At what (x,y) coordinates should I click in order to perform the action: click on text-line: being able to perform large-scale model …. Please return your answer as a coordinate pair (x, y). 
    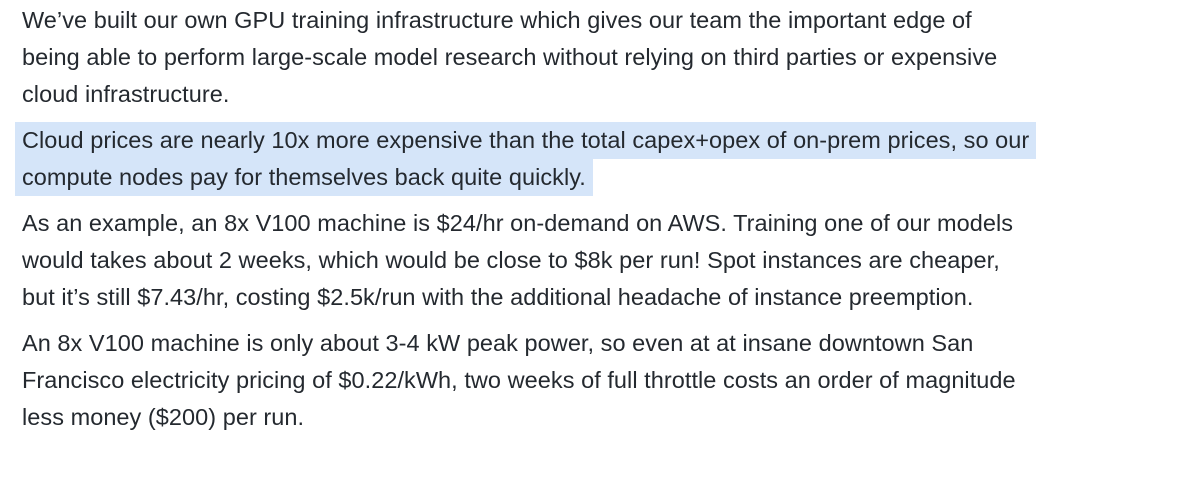
    Looking at the image, I should click on (510, 57).